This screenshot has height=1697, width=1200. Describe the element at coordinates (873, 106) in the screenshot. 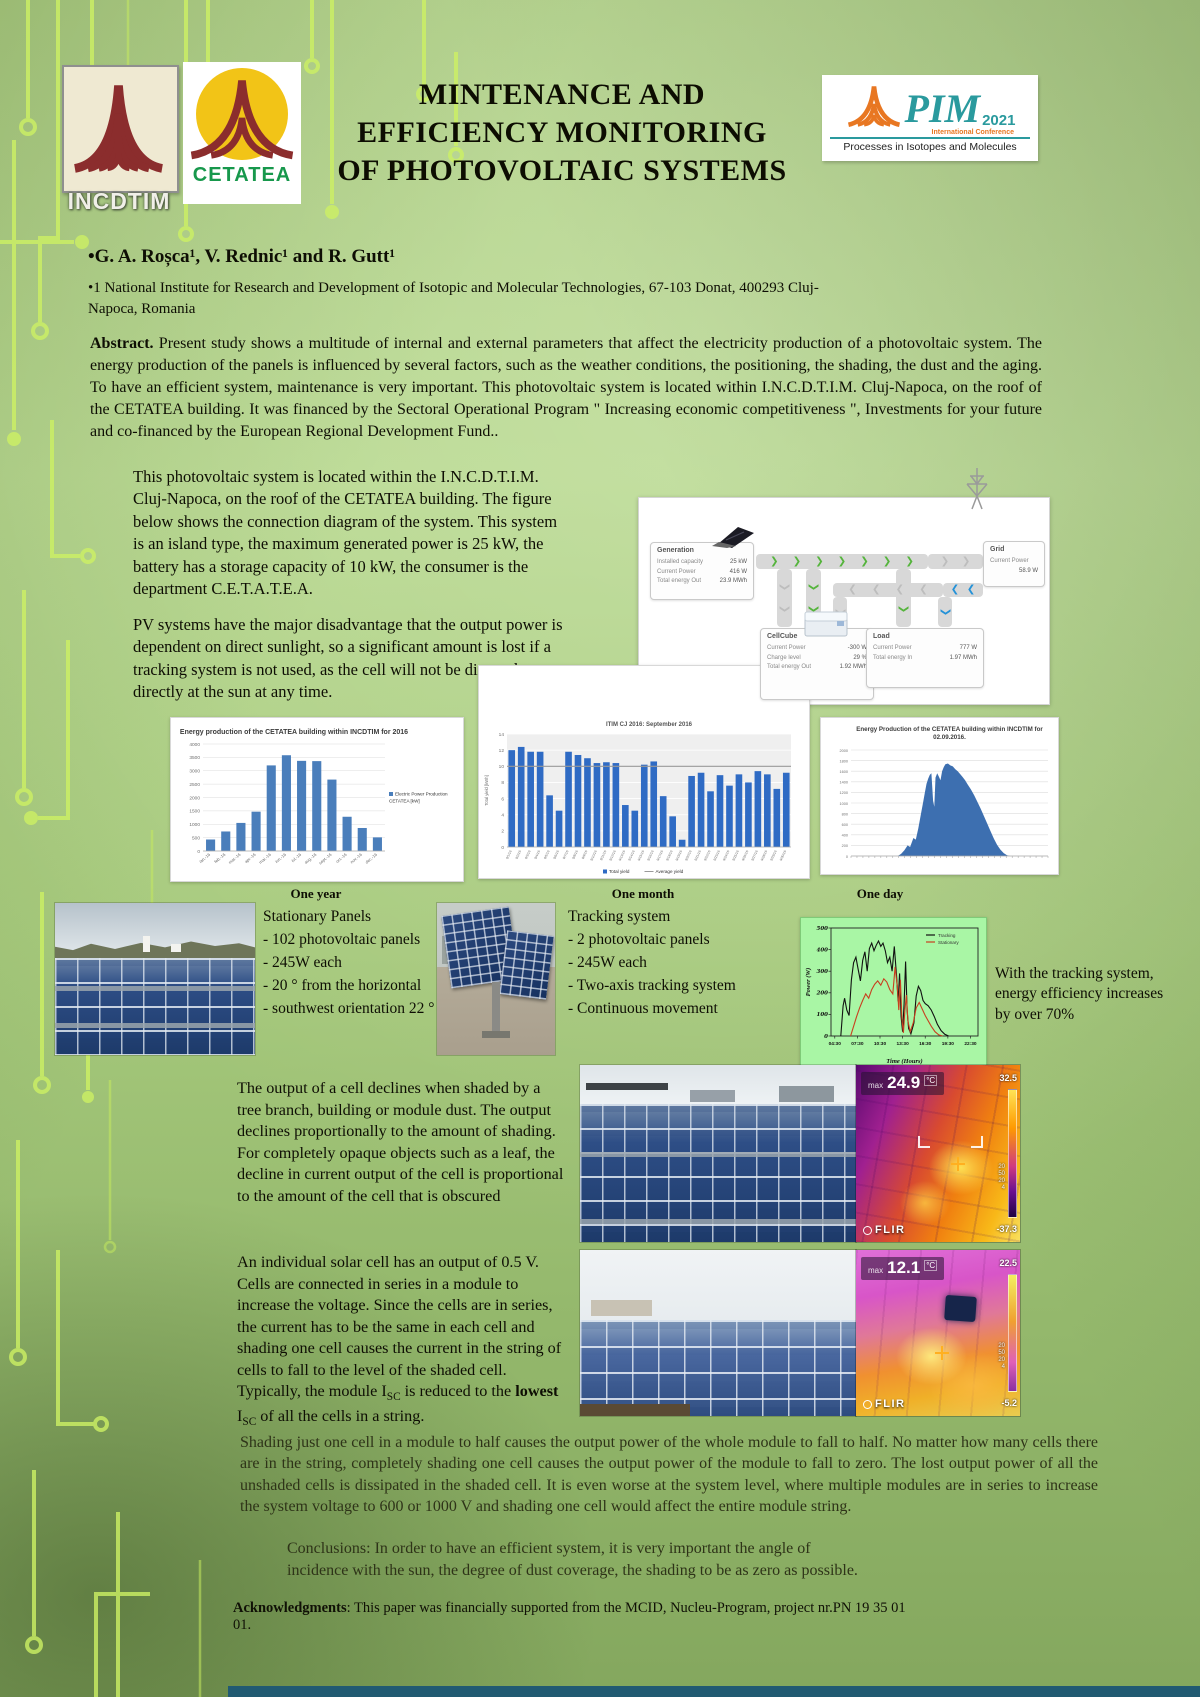

I see `pim-logo-icon` at that location.